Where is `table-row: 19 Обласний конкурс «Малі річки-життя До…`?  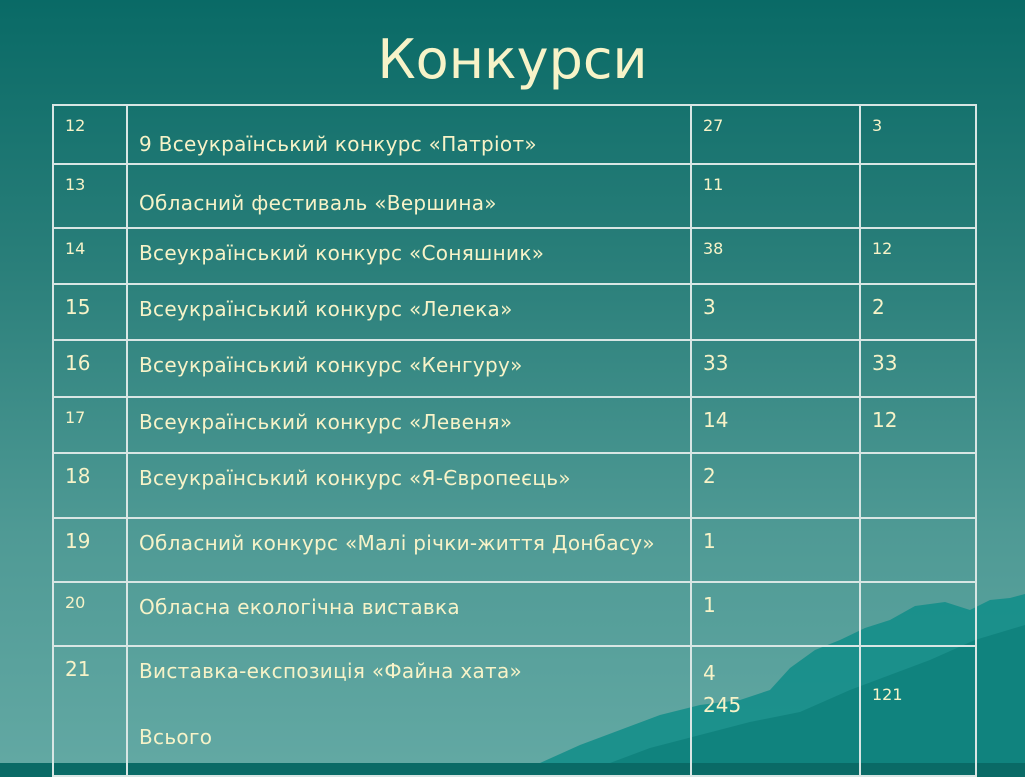 table-row: 19 Обласний конкурс «Малі річки-життя До… is located at coordinates (514, 550).